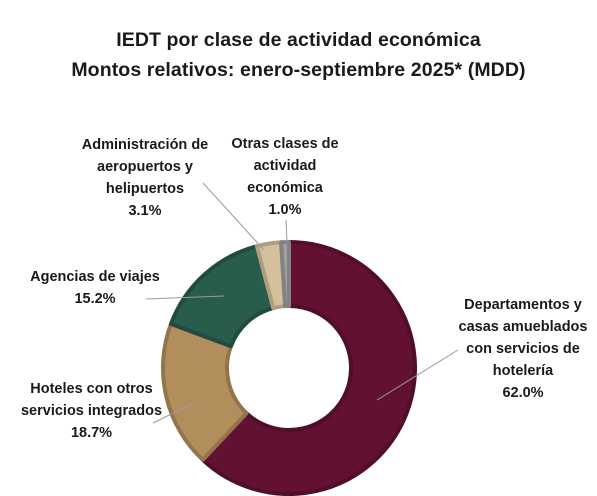 The image size is (597, 496). What do you see at coordinates (286, 231) in the screenshot?
I see `leader-line-otras` at bounding box center [286, 231].